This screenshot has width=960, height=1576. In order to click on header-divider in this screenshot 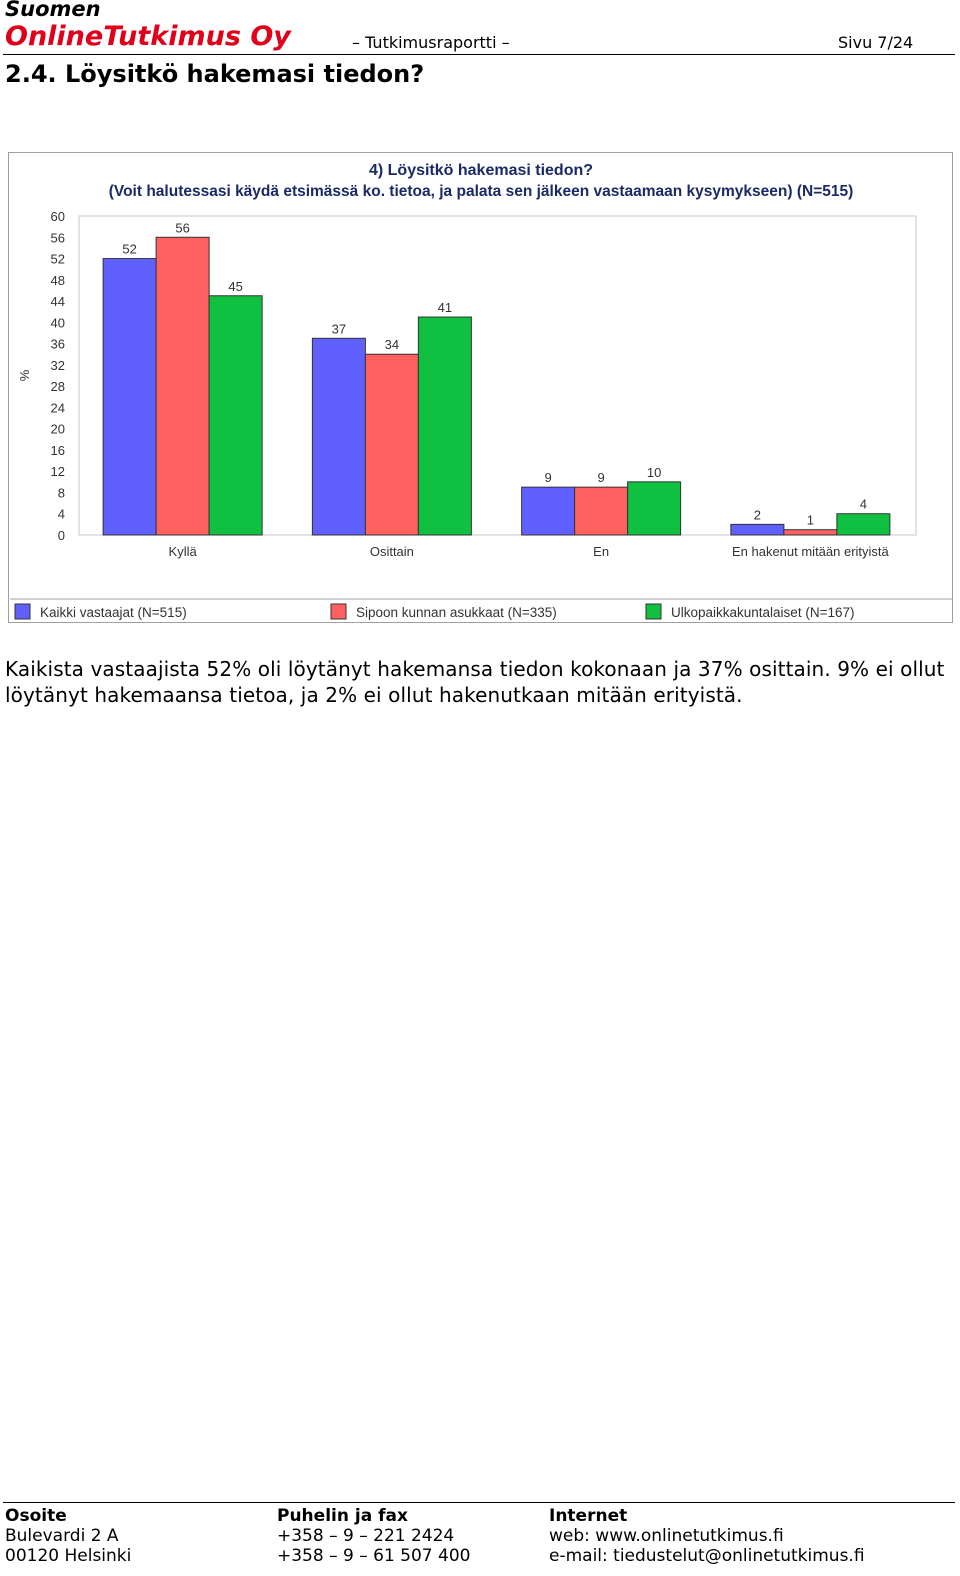, I will do `click(479, 54)`.